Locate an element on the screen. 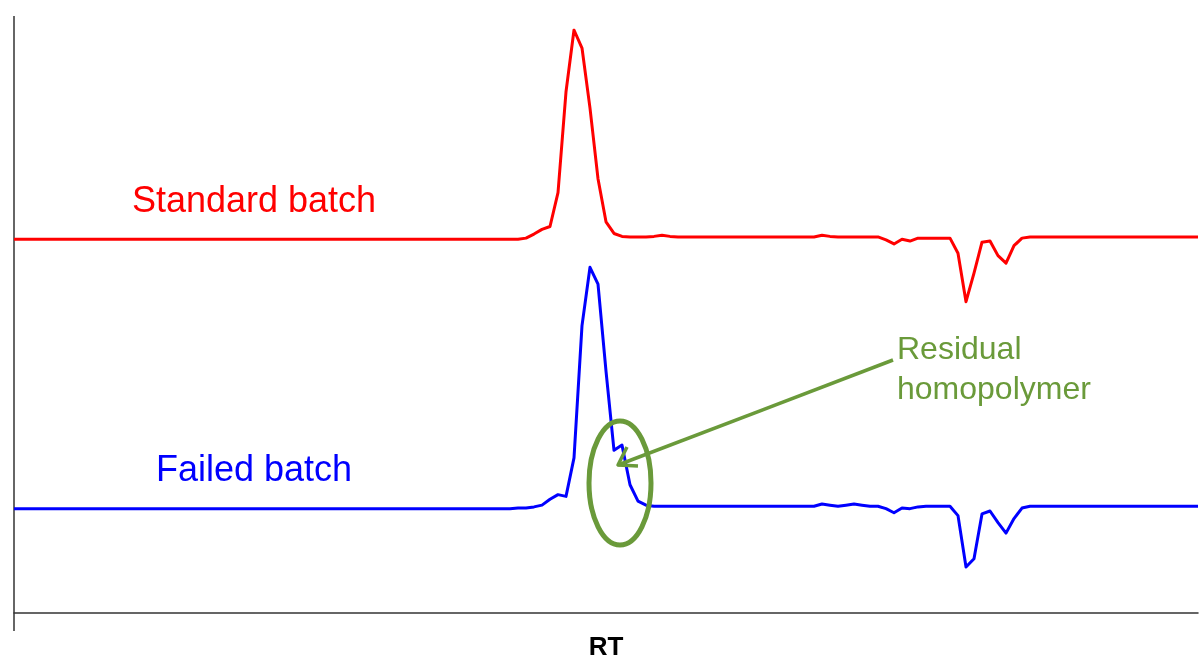 The height and width of the screenshot is (664, 1203). note-label: Residual homopolymer is located at coordinates (994, 369).